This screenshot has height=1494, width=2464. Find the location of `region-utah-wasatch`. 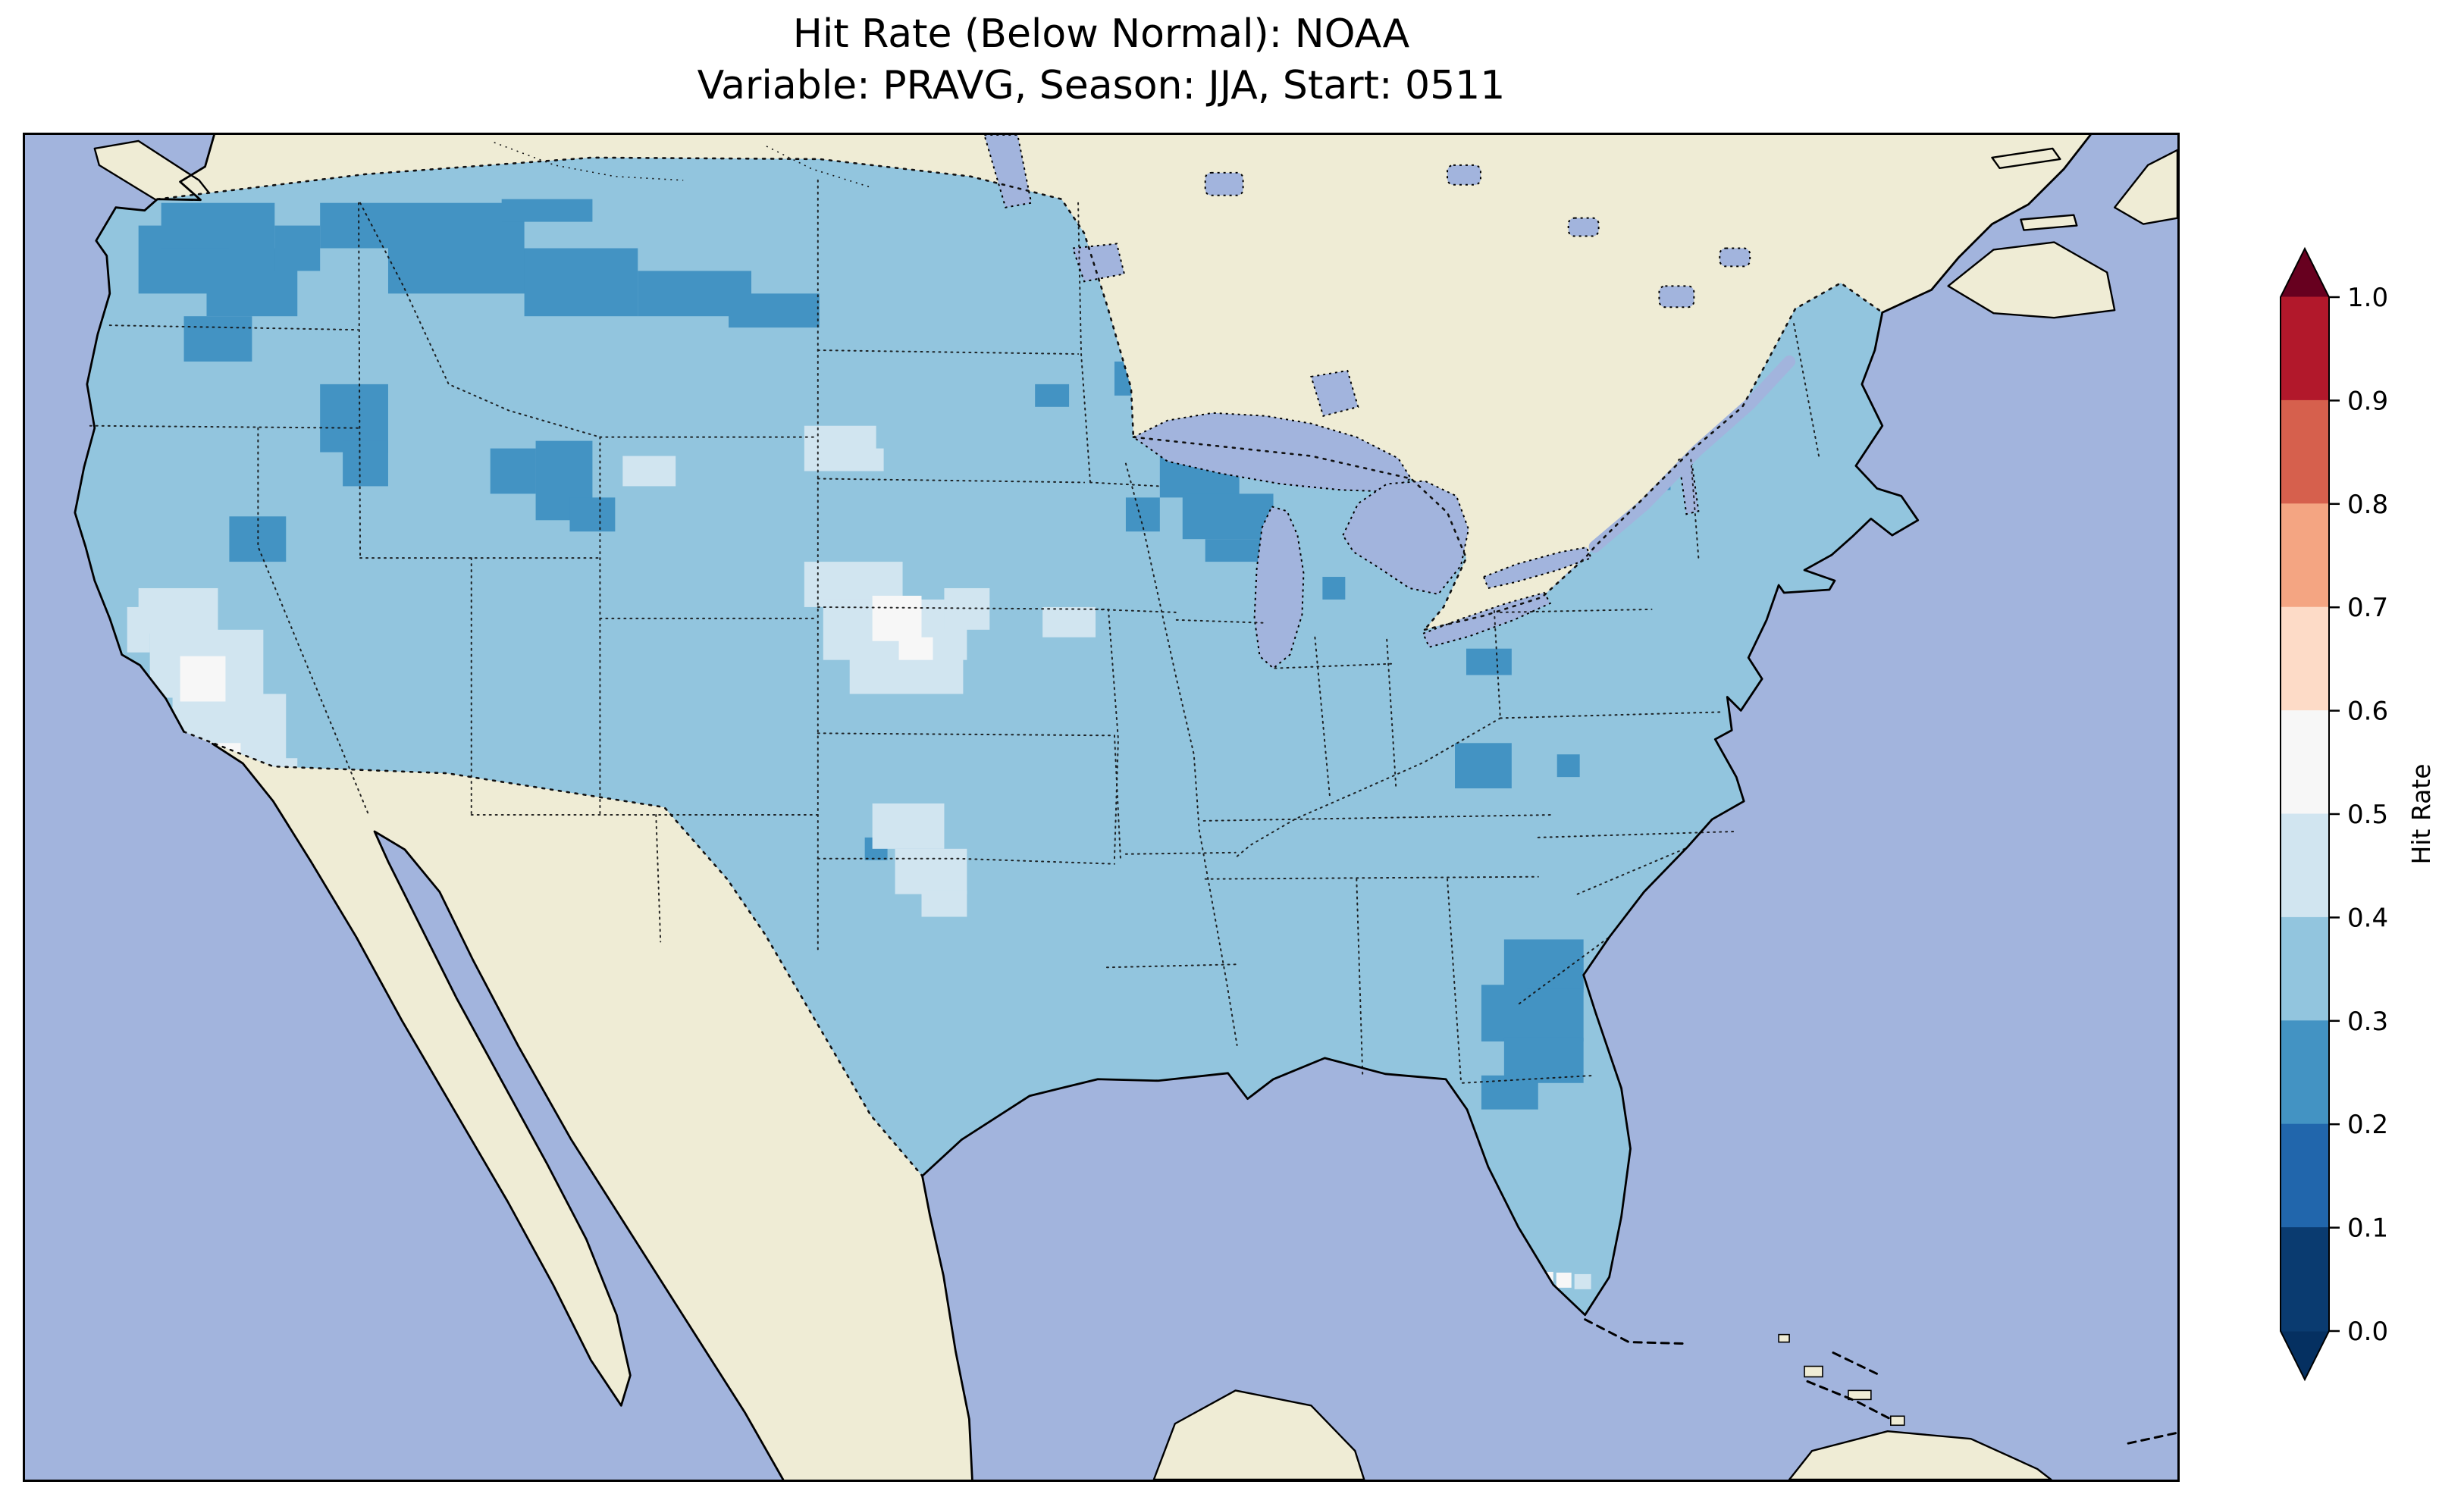

region-utah-wasatch is located at coordinates (513, 471).